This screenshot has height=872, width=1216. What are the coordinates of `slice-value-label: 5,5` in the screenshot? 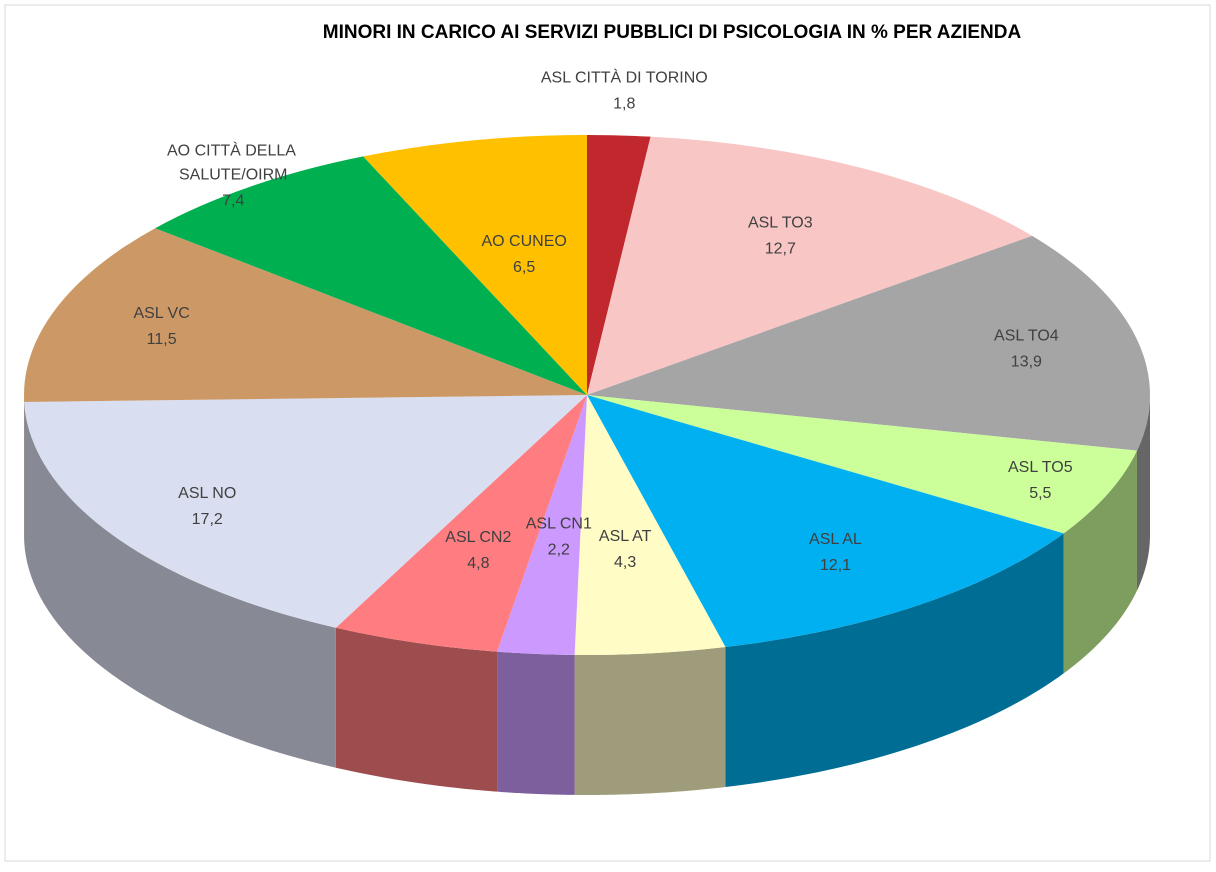 It's located at (1040, 493).